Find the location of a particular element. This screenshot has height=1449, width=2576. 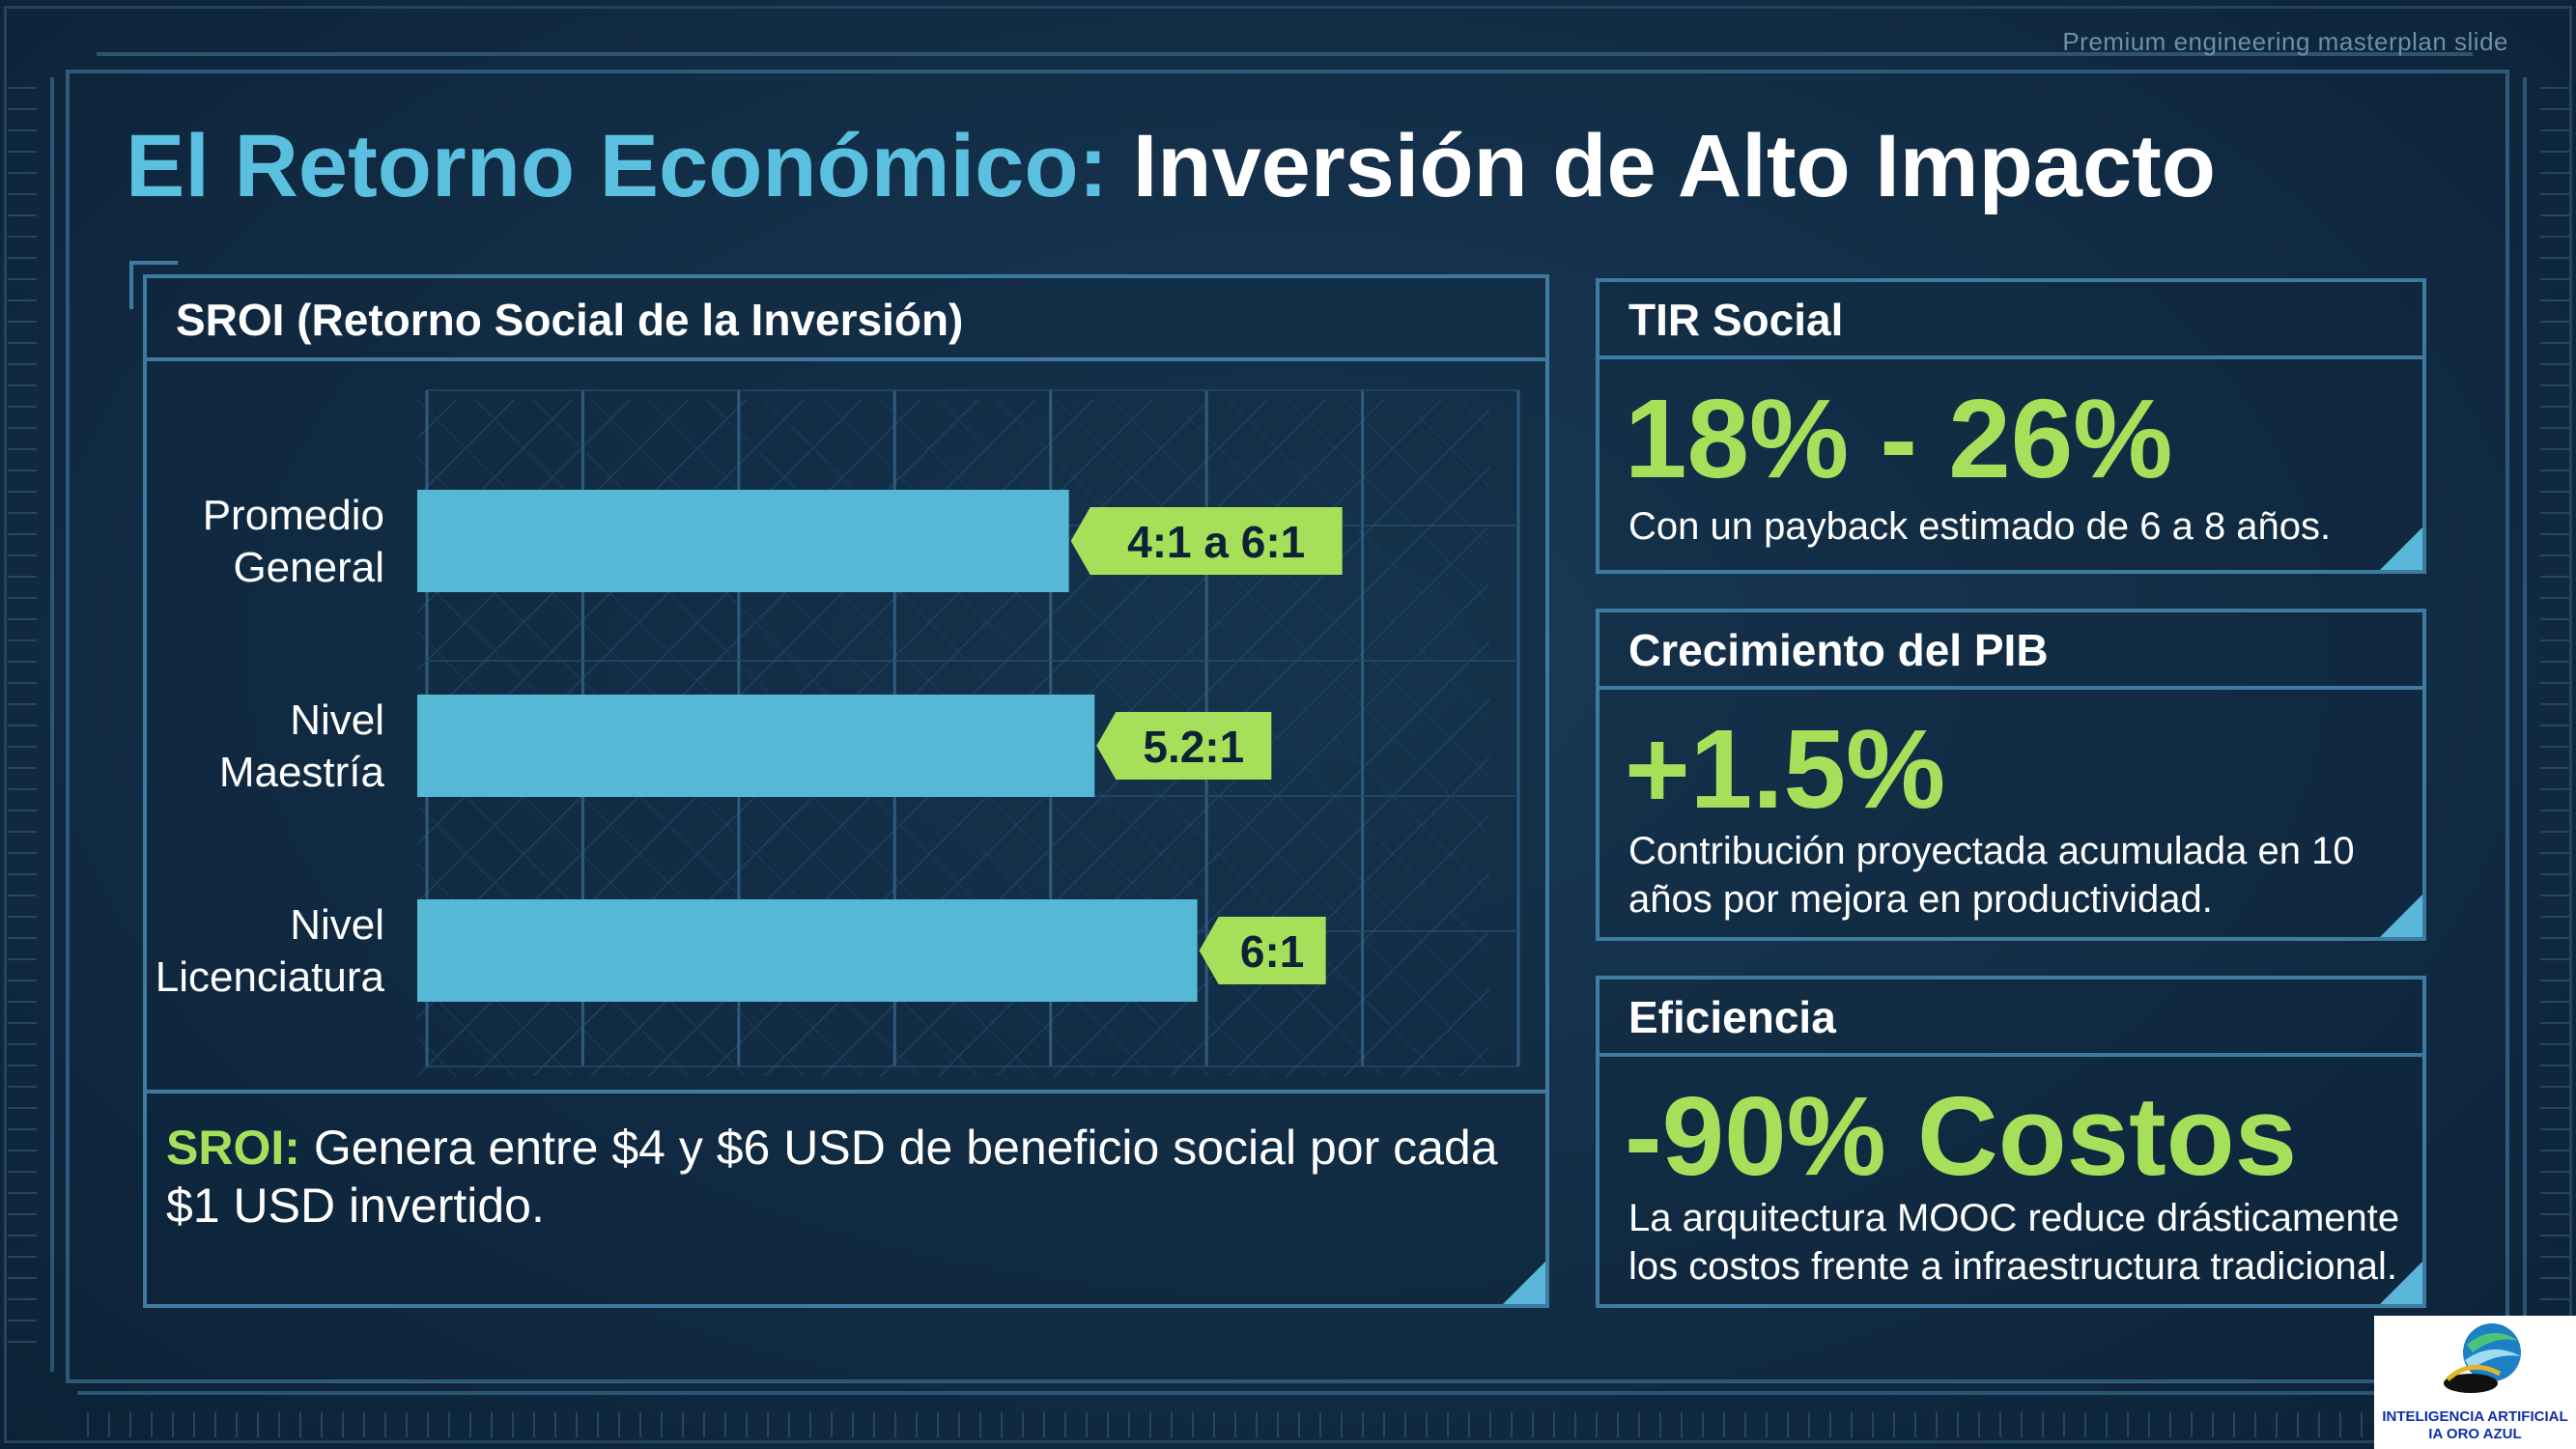

globe-swirl-icon is located at coordinates (2482, 1358).